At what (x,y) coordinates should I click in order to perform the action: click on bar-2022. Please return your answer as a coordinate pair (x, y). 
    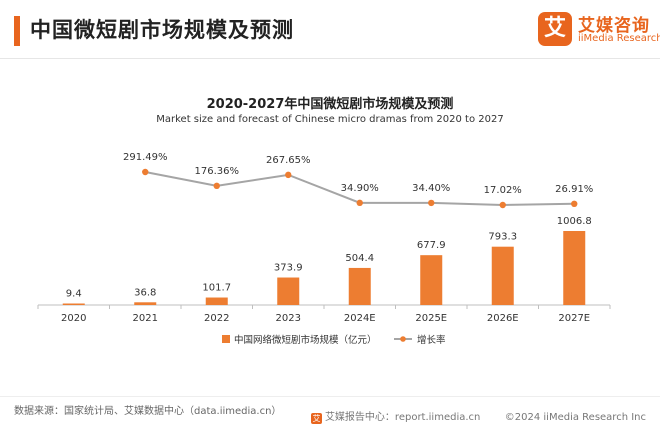
    Looking at the image, I should click on (216, 301).